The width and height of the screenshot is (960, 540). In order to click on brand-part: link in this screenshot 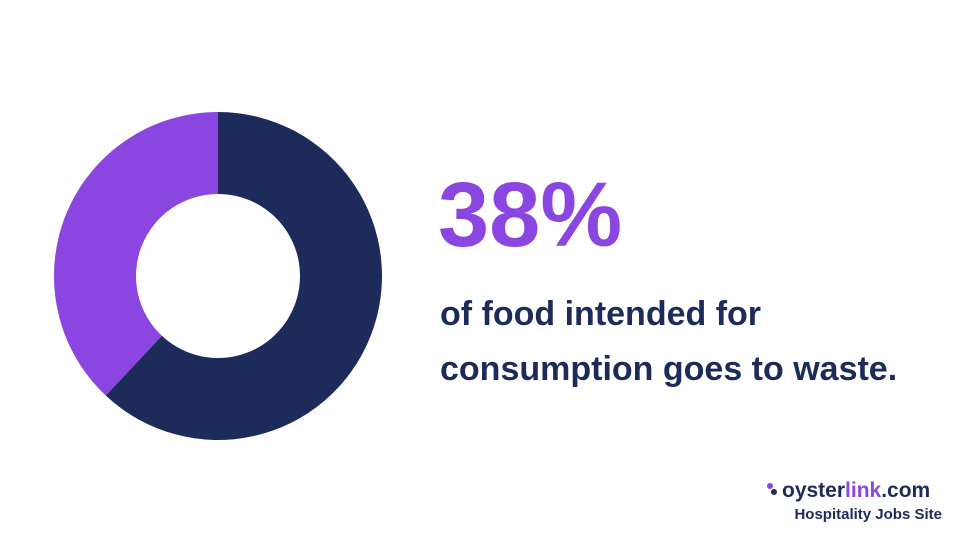, I will do `click(863, 490)`.